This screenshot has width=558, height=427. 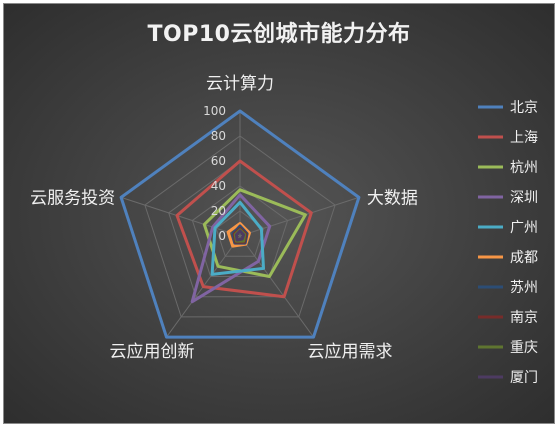 What do you see at coordinates (524, 138) in the screenshot?
I see `legend-label-1: 上海` at bounding box center [524, 138].